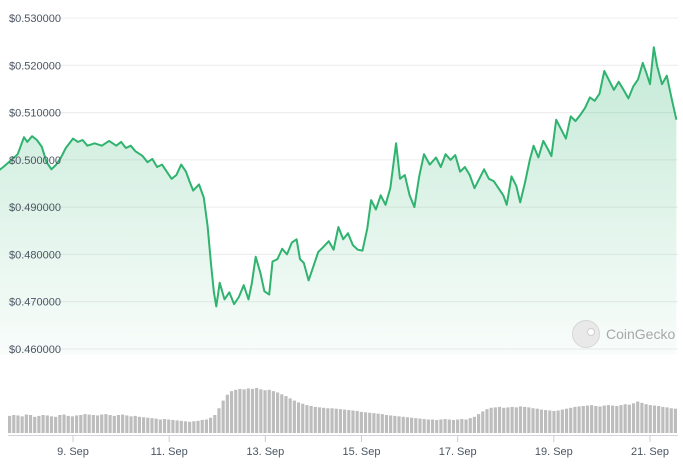  What do you see at coordinates (35, 114) in the screenshot?
I see `y-tick-label: $0.510000` at bounding box center [35, 114].